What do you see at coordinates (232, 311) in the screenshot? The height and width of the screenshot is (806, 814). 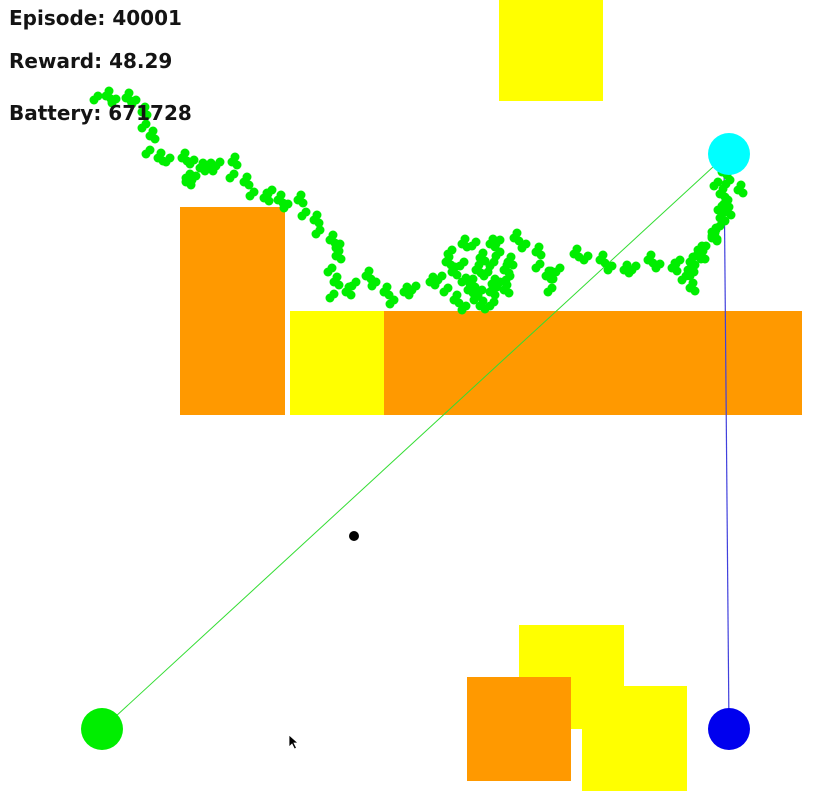 I see `obstacle-orange-left` at bounding box center [232, 311].